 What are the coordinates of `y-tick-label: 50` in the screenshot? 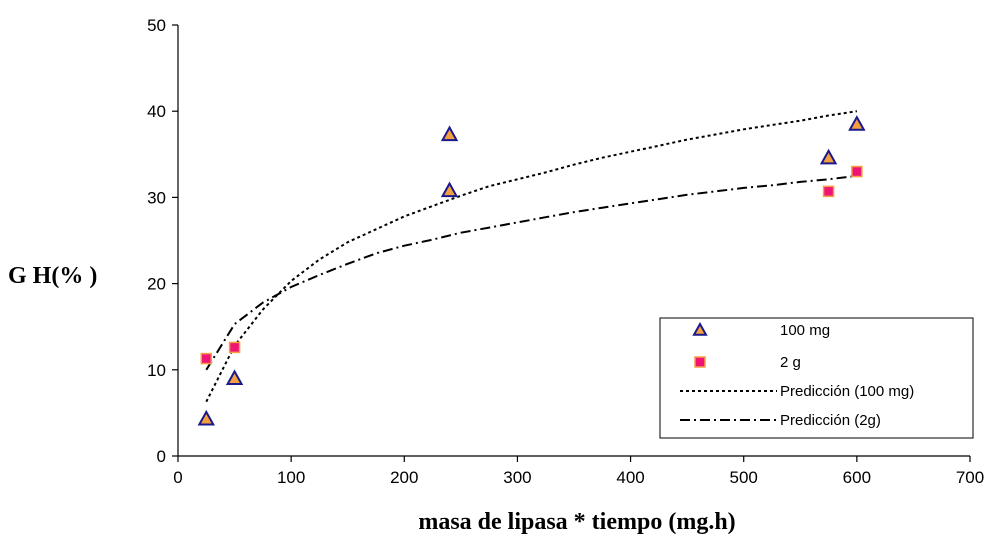 It's located at (156, 25).